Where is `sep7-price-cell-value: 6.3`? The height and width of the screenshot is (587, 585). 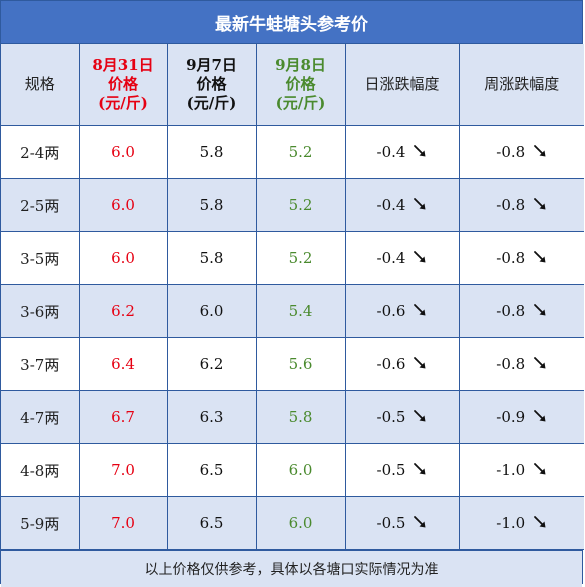
sep7-price-cell-value: 6.3 is located at coordinates (211, 417).